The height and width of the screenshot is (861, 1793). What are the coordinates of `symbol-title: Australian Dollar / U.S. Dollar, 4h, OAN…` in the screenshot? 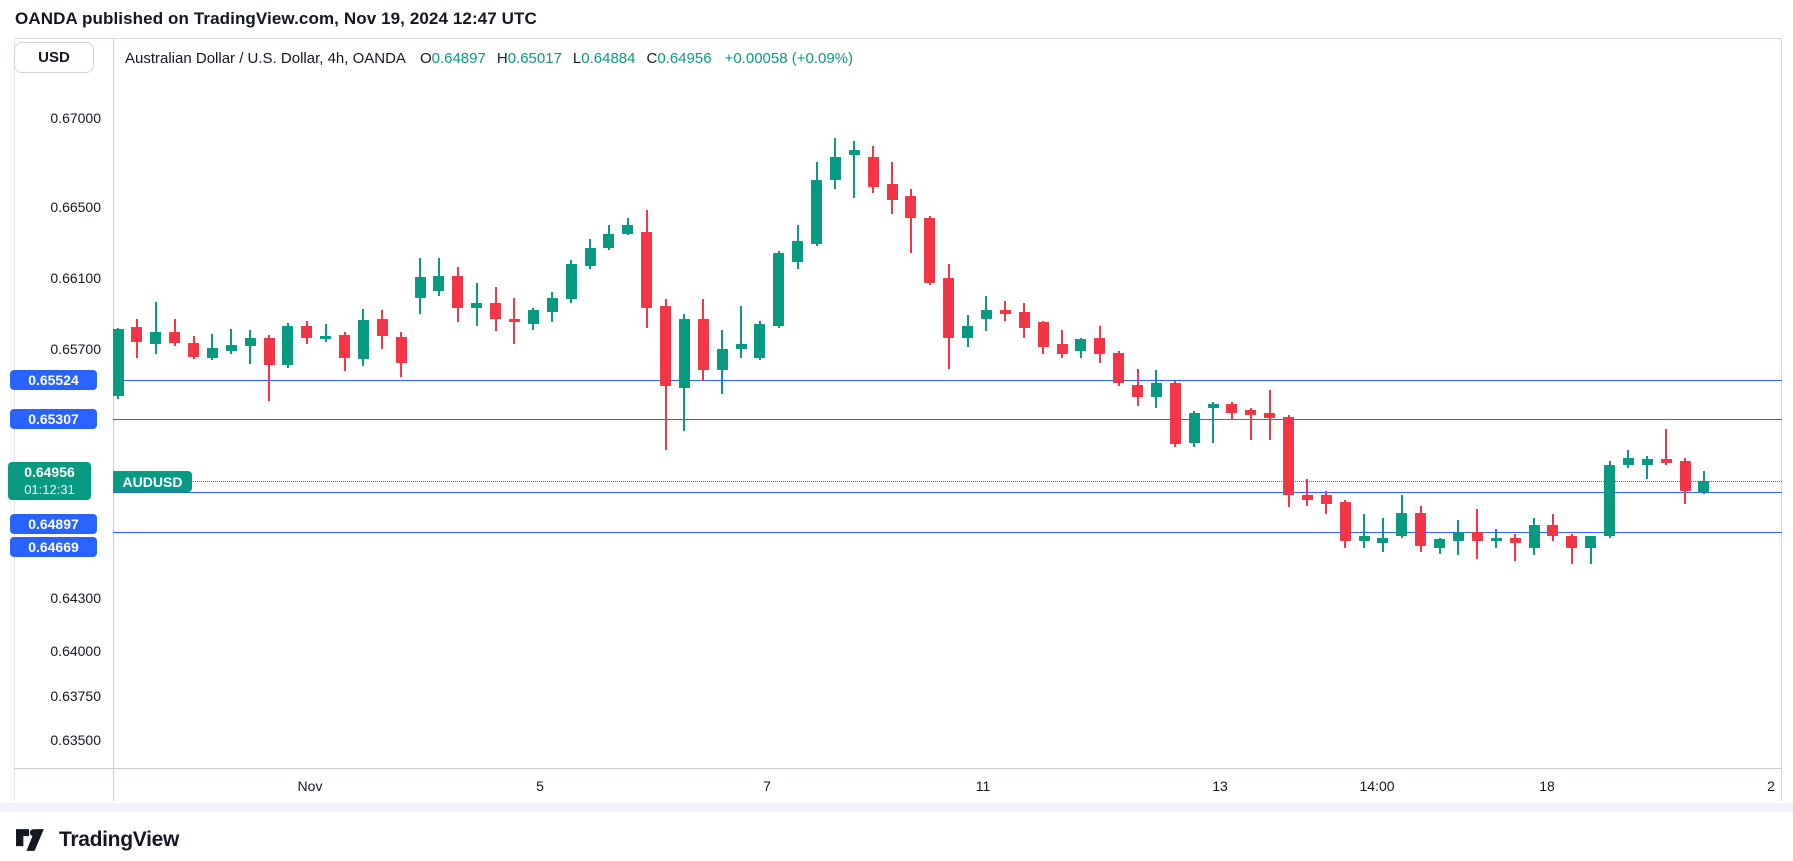 It's located at (265, 58).